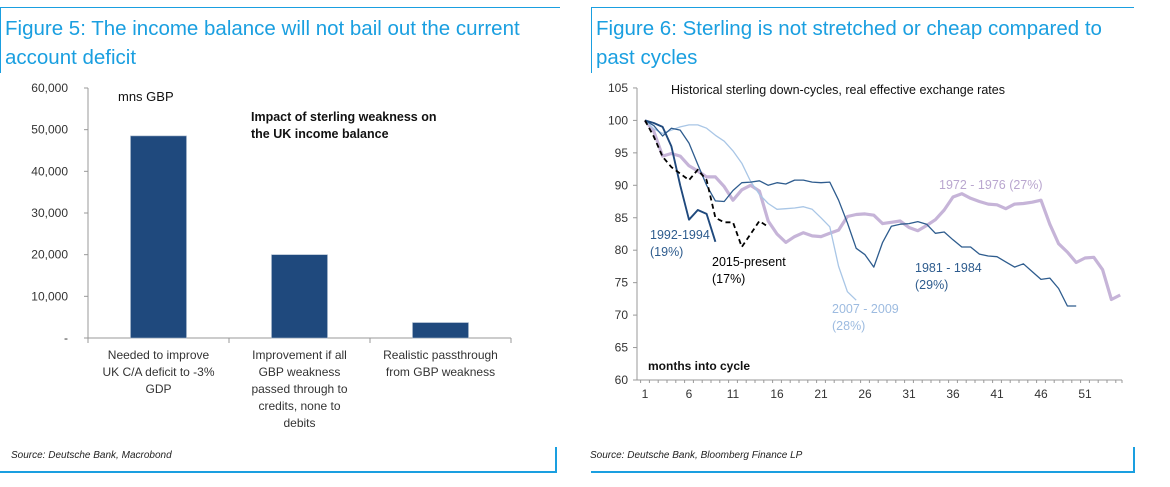 The width and height of the screenshot is (1170, 487). Describe the element at coordinates (622, 348) in the screenshot. I see `y-tick-label: 65` at that location.